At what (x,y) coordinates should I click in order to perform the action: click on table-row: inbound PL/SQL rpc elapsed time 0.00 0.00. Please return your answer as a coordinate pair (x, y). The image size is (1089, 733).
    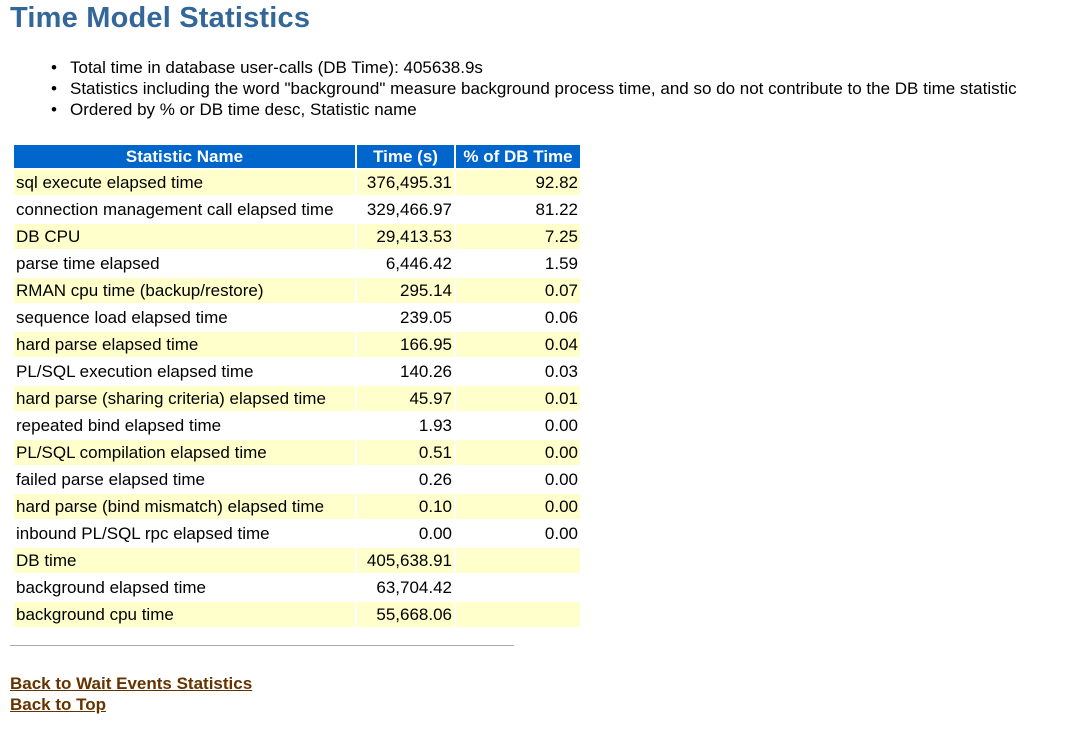
    Looking at the image, I should click on (297, 533).